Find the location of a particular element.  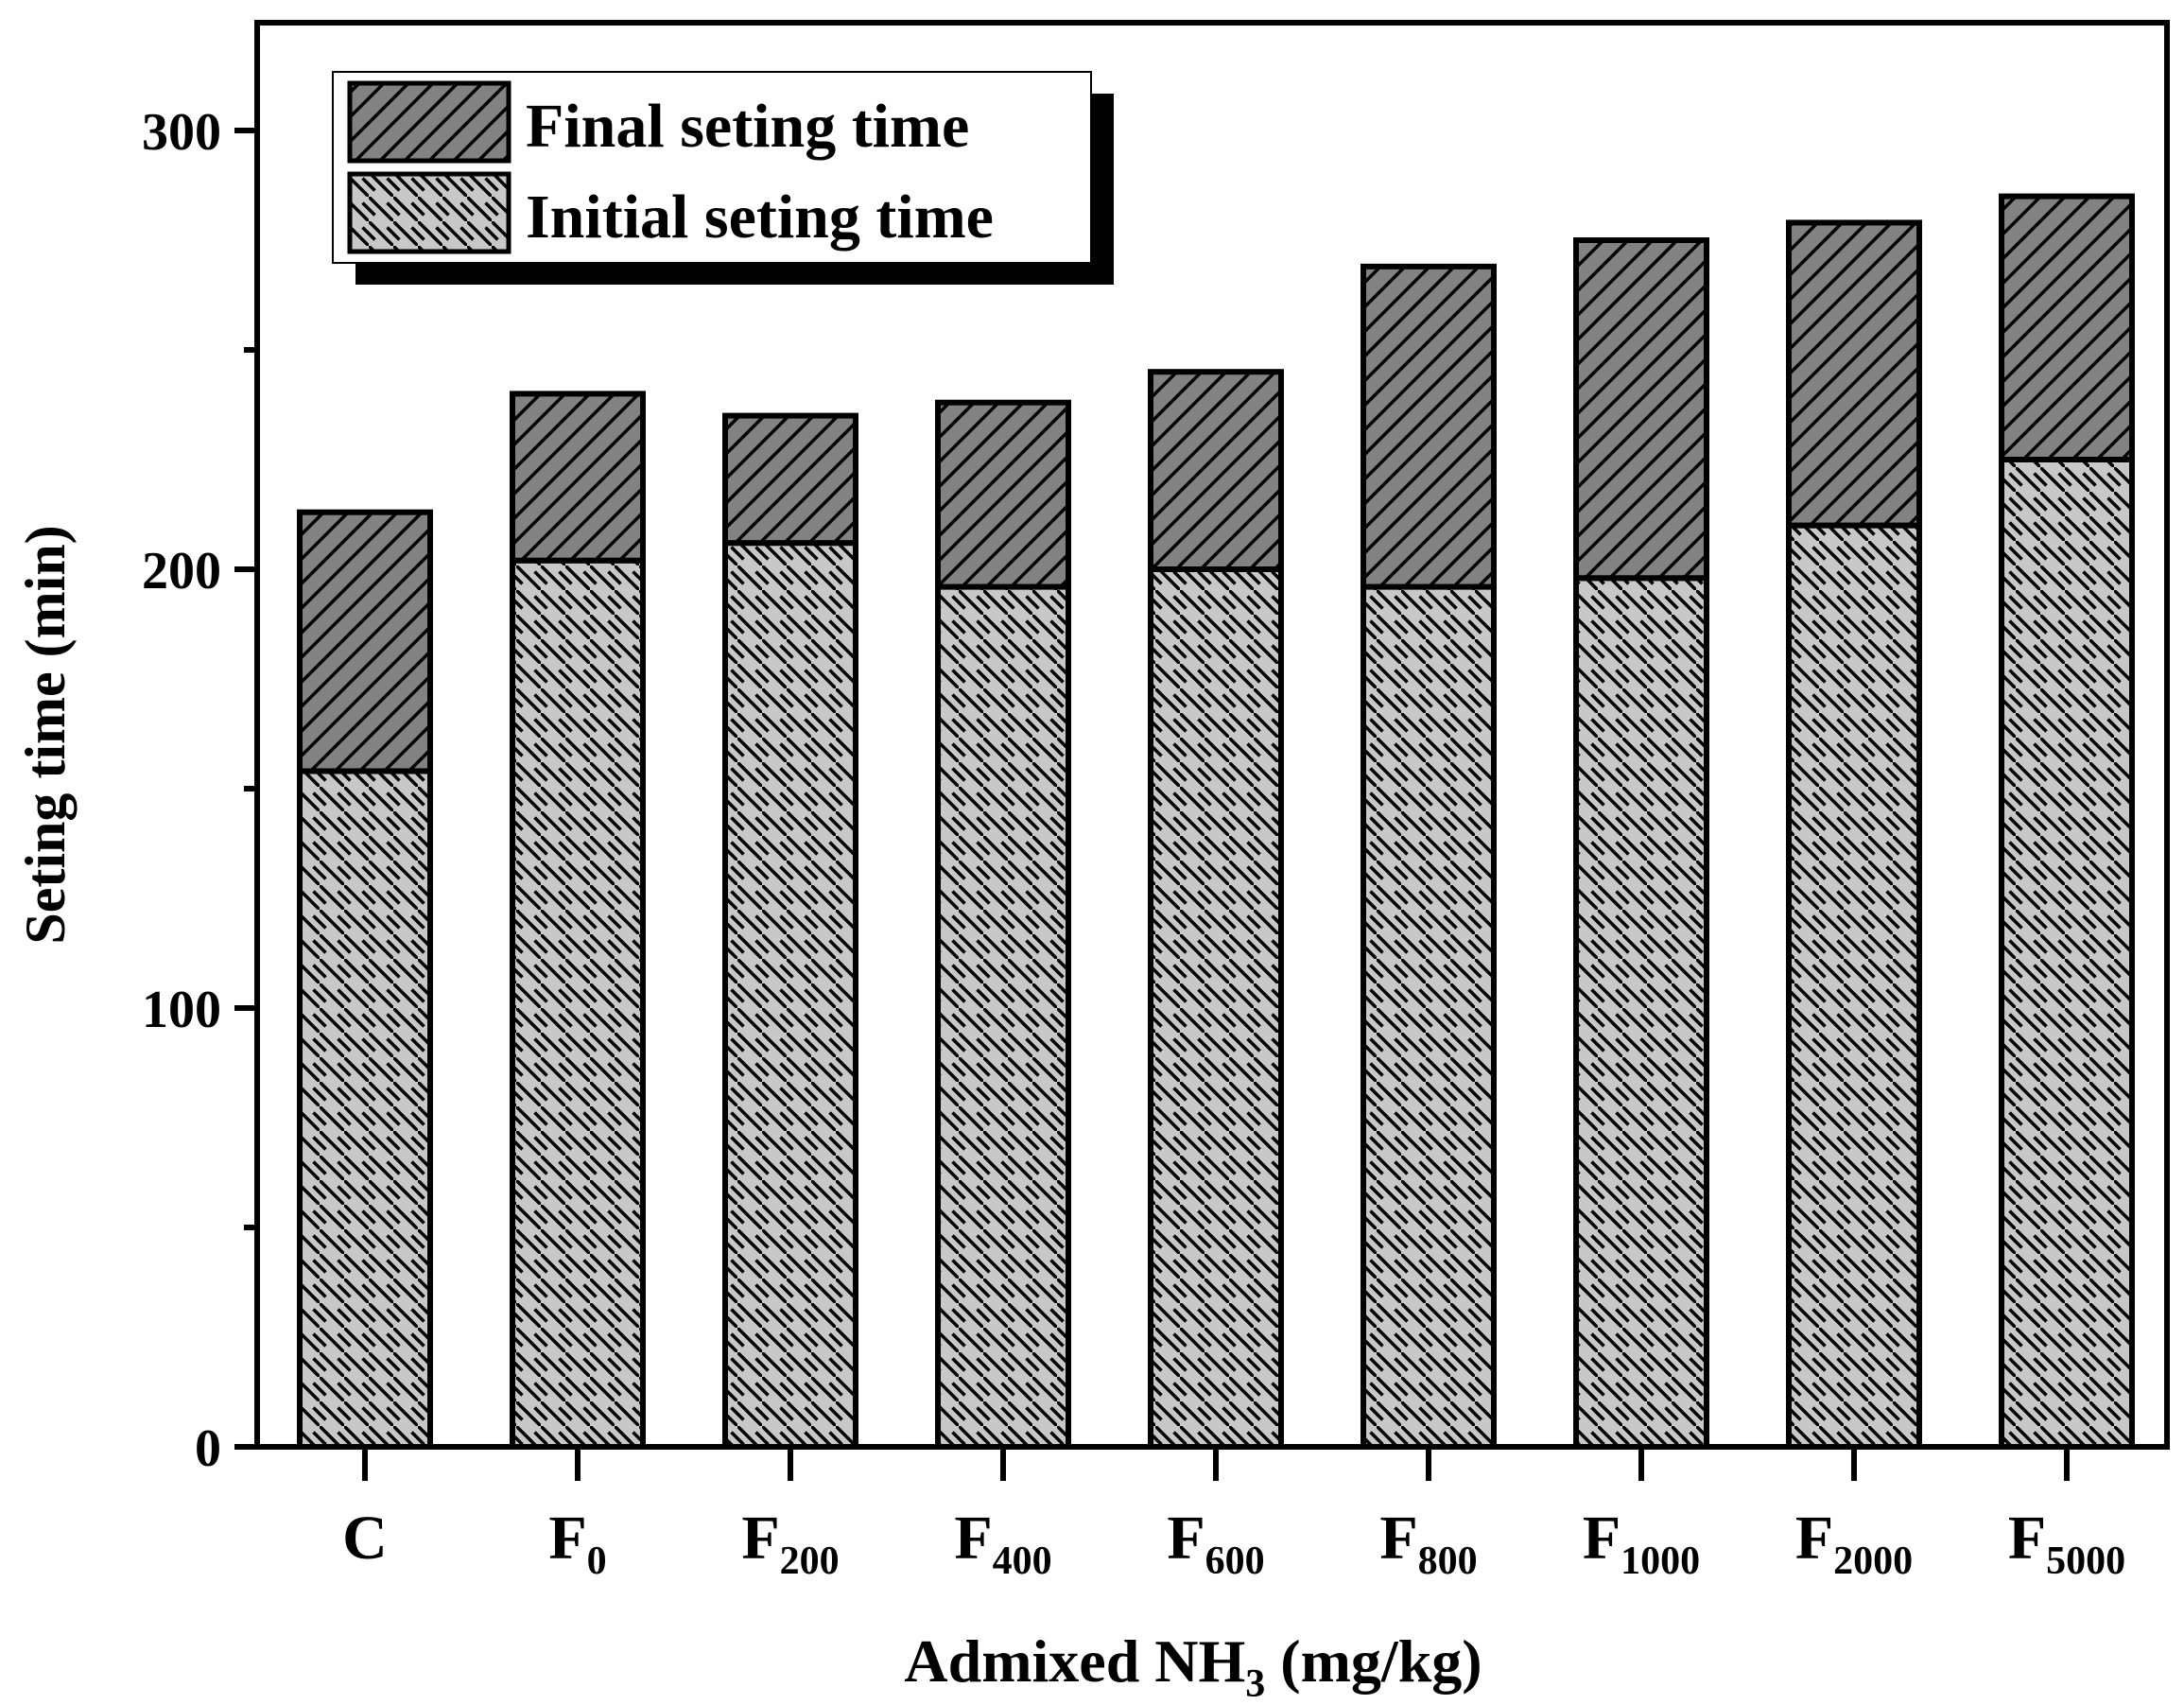

bar-final-f600 is located at coordinates (1216, 471).